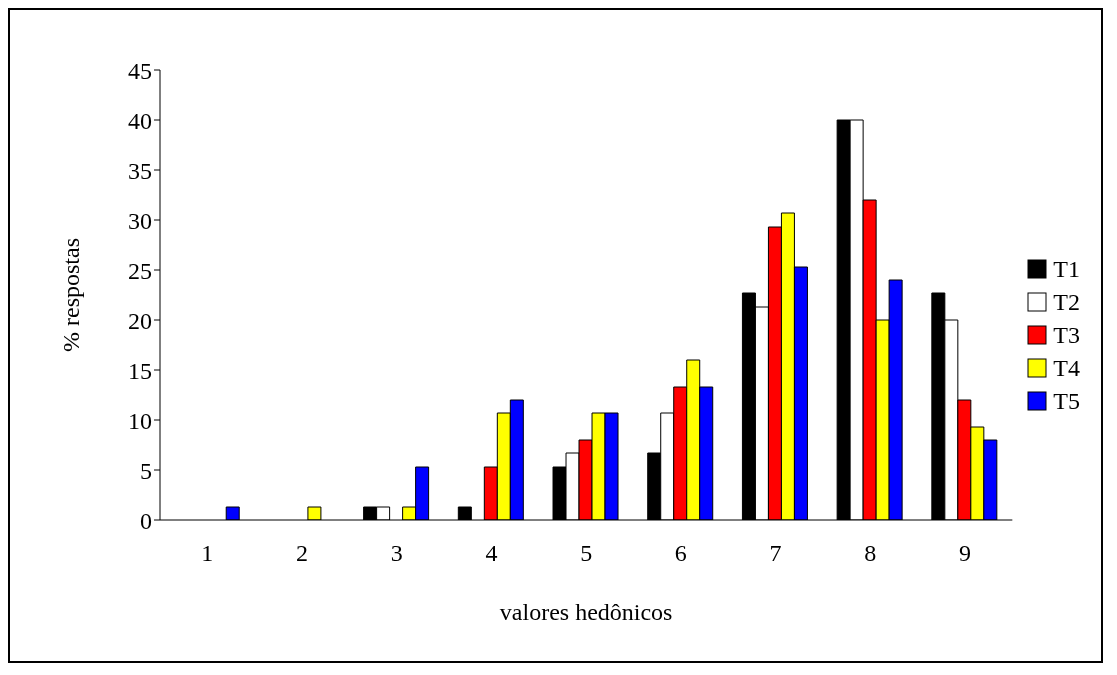 This screenshot has height=675, width=1117. Describe the element at coordinates (146, 470) in the screenshot. I see `y-tick-label: 5` at that location.